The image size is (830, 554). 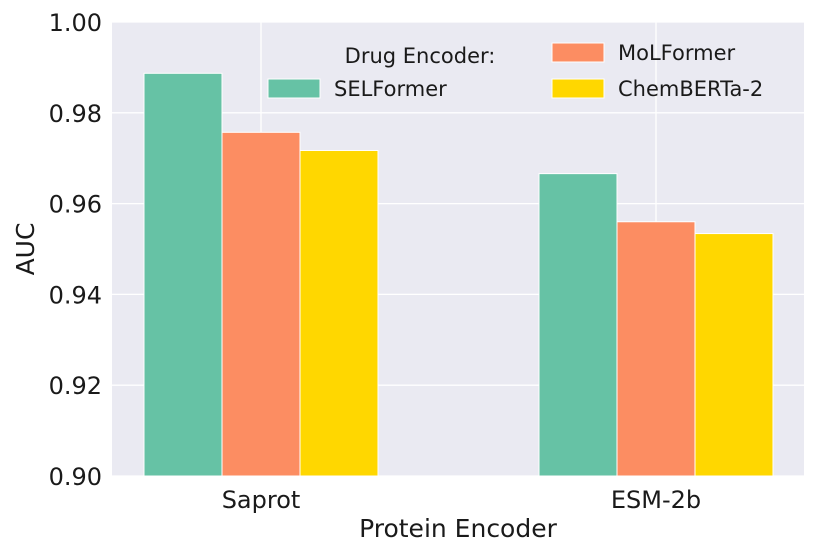 I want to click on y-tick-label: 0.98, so click(x=75, y=114).